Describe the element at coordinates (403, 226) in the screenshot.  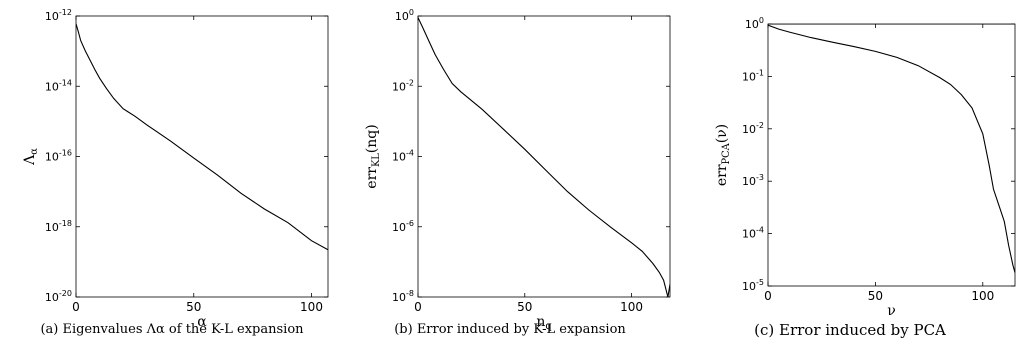
I see `y-tick-label: 10⁻⁶` at that location.